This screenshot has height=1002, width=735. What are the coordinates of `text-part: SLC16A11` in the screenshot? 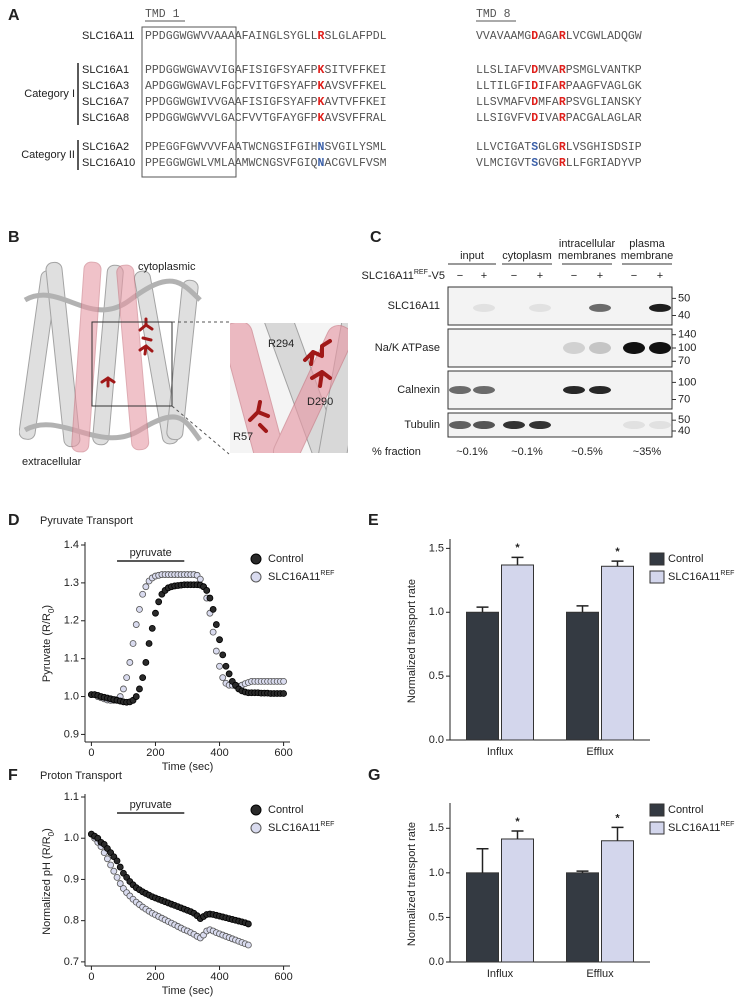 It's located at (694, 577).